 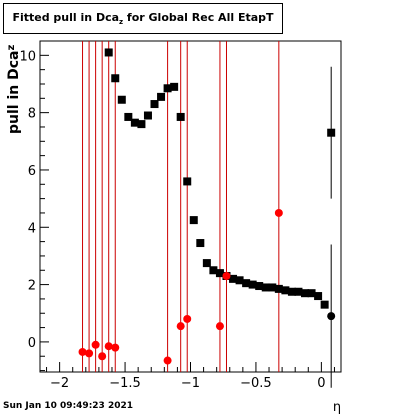 What do you see at coordinates (14, 89) in the screenshot?
I see `y-axis-label: pull in Dcaz` at bounding box center [14, 89].